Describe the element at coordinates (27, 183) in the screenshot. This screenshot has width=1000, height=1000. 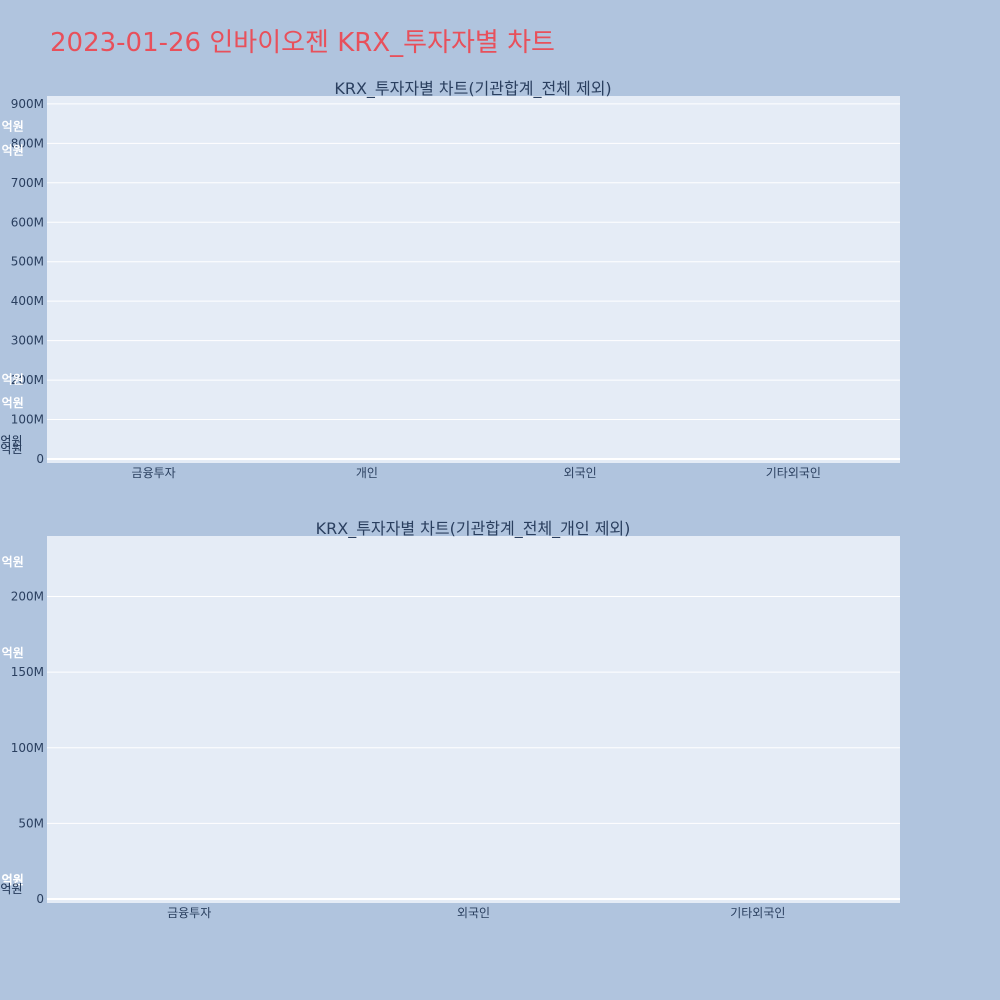
I see `y-tick-label: 700M` at that location.